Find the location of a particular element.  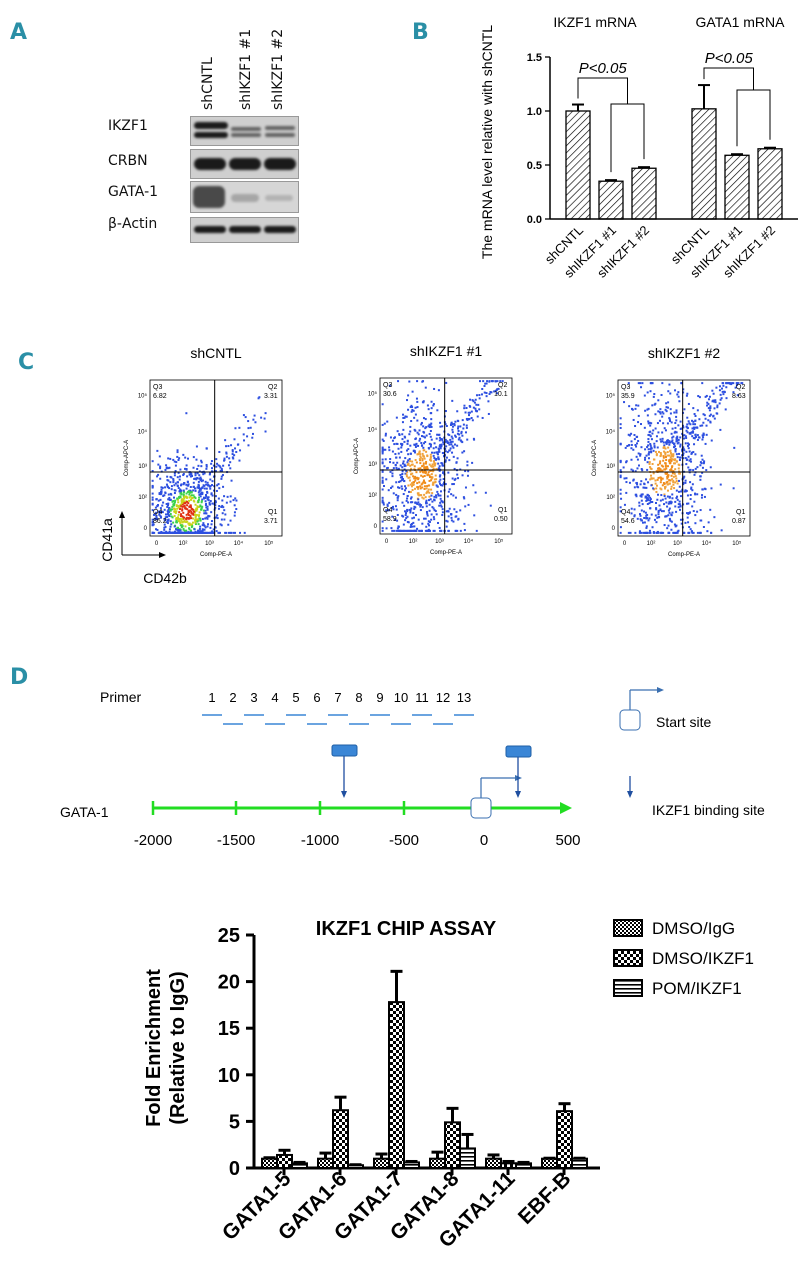

wb-col-shcntl: shCNTL is located at coordinates (208, 83).